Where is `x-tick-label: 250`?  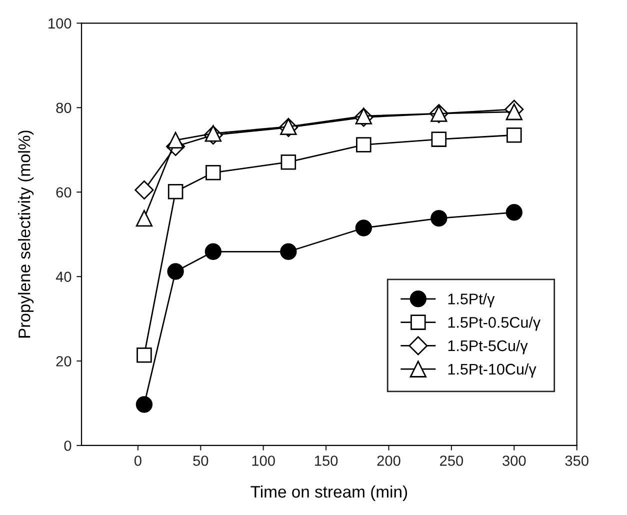 x-tick-label: 250 is located at coordinates (452, 461).